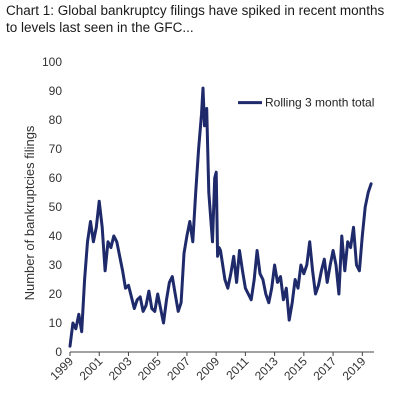 Image resolution: width=400 pixels, height=400 pixels. What do you see at coordinates (29, 212) in the screenshot?
I see `y-axis-label: Number of bankruptcies filings` at bounding box center [29, 212].